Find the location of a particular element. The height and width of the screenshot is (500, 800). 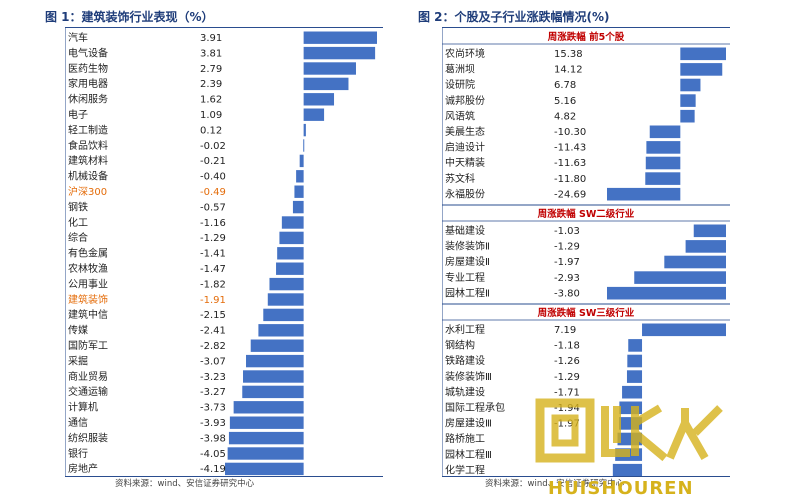

figure-2-title: 图 2：个股及子行业涨跌幅情况(%) is located at coordinates (514, 17).